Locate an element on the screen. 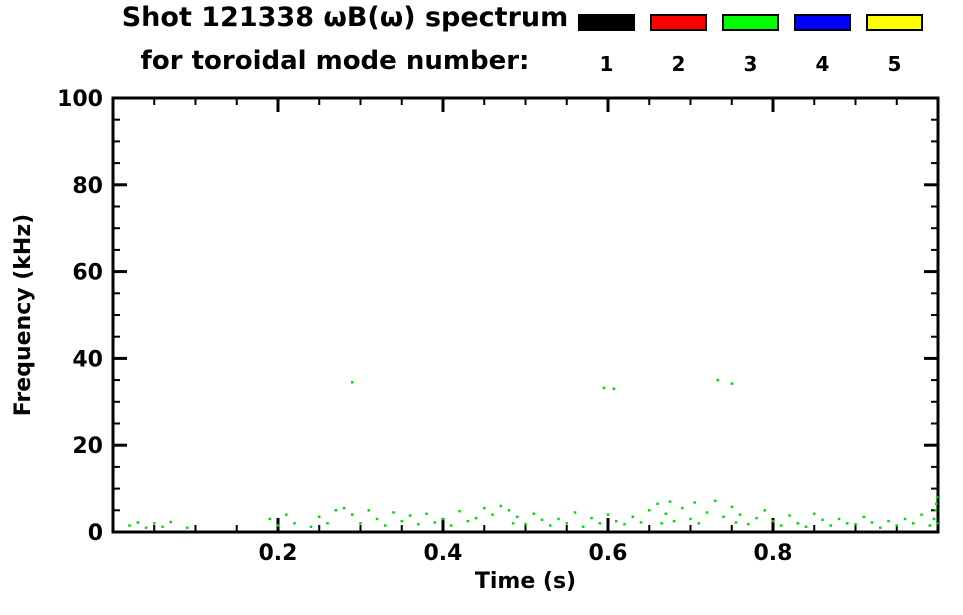 Image resolution: width=963 pixels, height=615 pixels. x-tick-label: 0.4 is located at coordinates (443, 553).